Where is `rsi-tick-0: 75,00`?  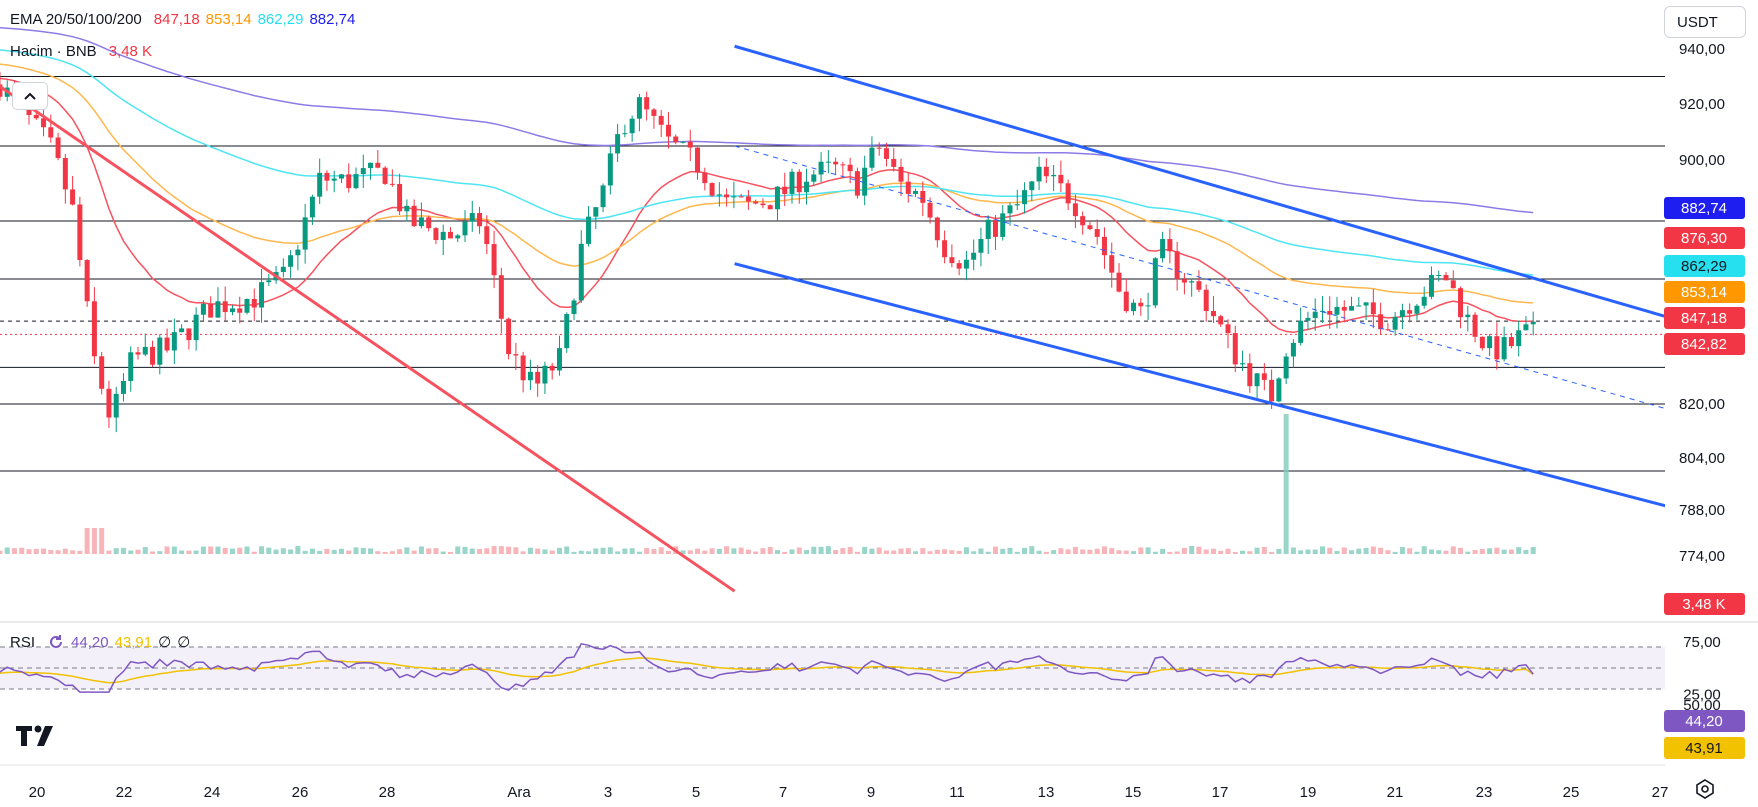
rsi-tick-0: 75,00 is located at coordinates (1702, 642).